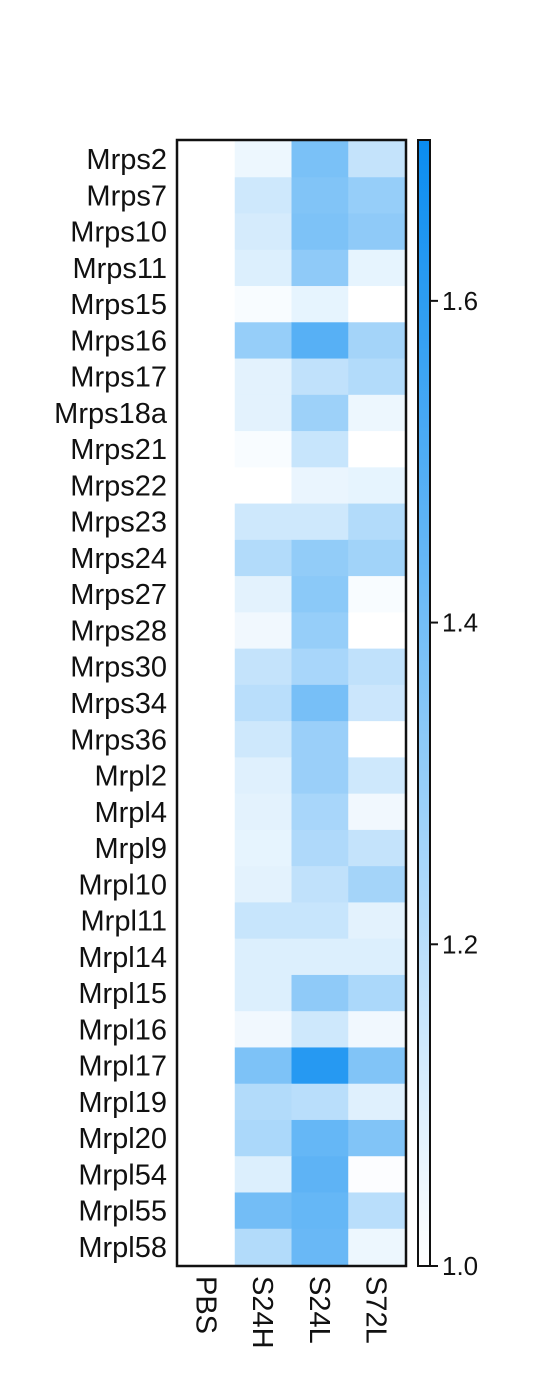 Image resolution: width=535 pixels, height=1398 pixels. What do you see at coordinates (377, 1211) in the screenshot?
I see `heatmap-cell-mrpl55-s72l` at bounding box center [377, 1211].